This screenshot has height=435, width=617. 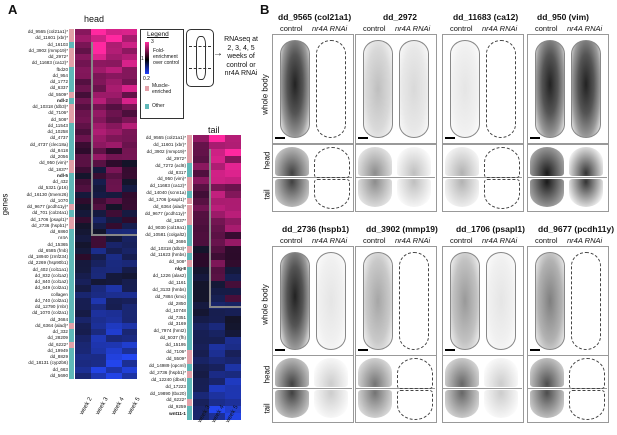 What do you see at coordinates (169, 144) in the screenshot?
I see `gene-label: dd_11601 (xbr)*` at bounding box center [169, 144].